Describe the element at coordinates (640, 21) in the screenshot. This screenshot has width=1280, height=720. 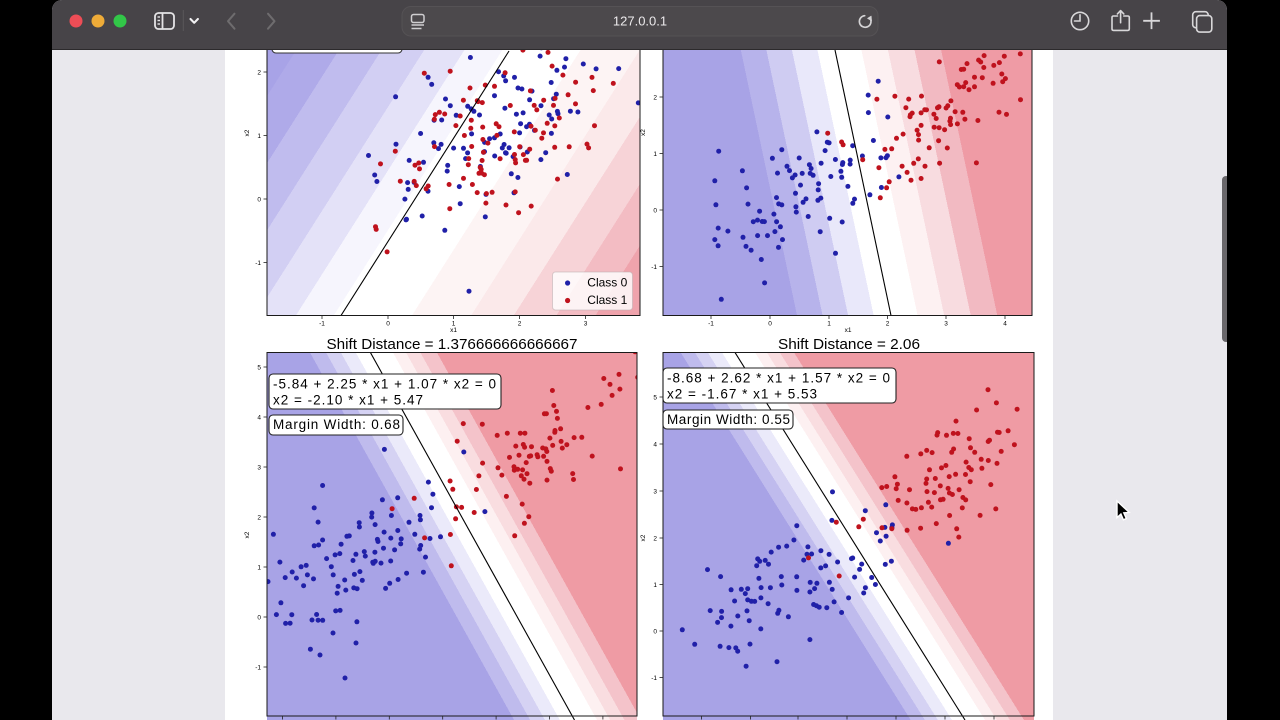
I see `svg-text: 127.0.0.1` at that location.